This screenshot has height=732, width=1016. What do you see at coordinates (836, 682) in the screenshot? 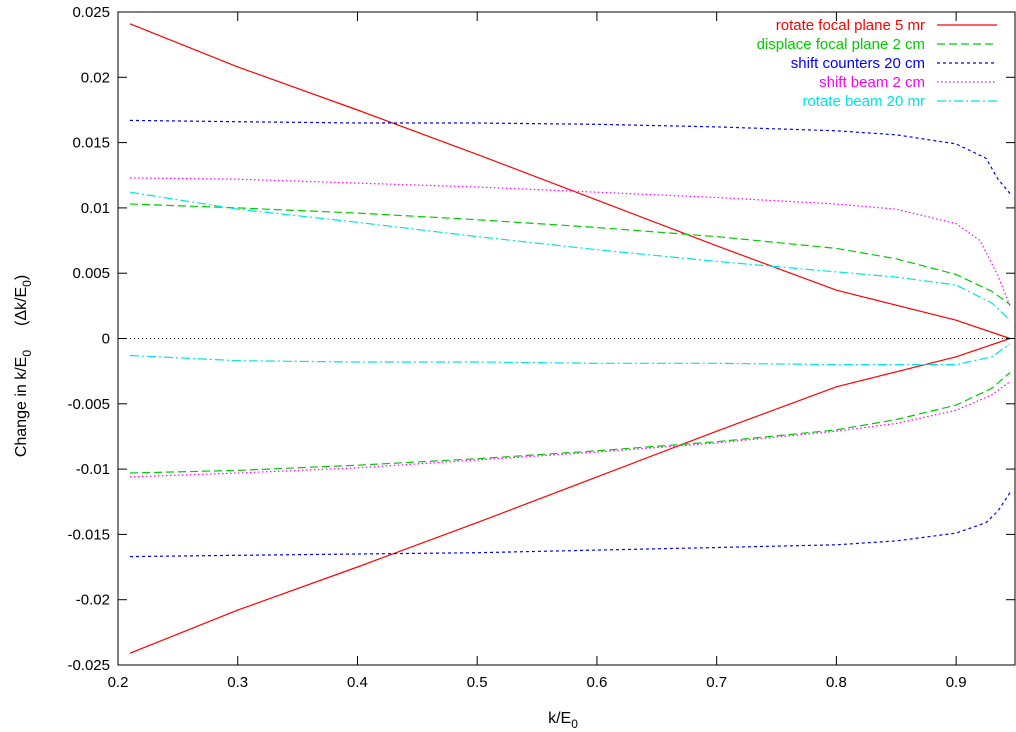
I see `x-tick-label: 0.8` at bounding box center [836, 682].